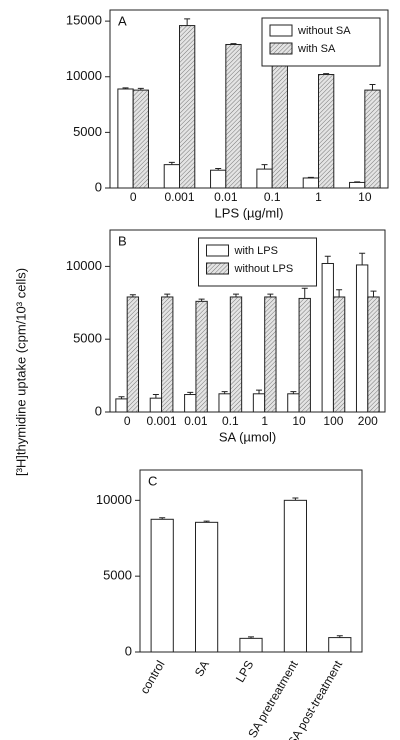 The height and width of the screenshot is (740, 400). Describe the element at coordinates (202, 668) in the screenshot. I see `x-tick-label: SA` at that location.